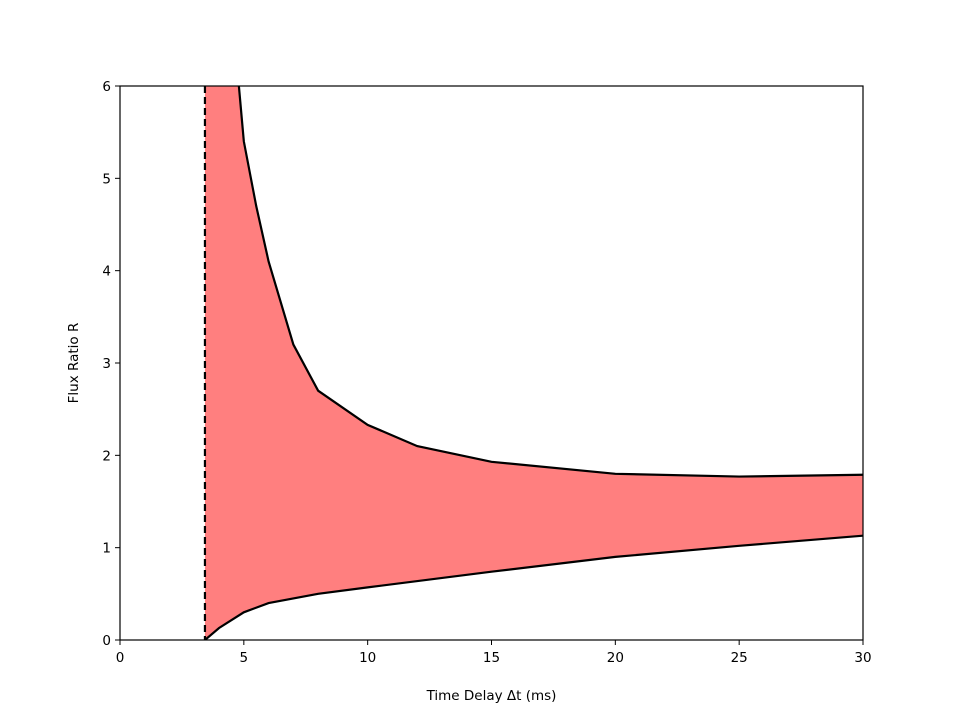 This screenshot has width=960, height=720. Describe the element at coordinates (106, 364) in the screenshot. I see `y-tick-label: 3` at that location.